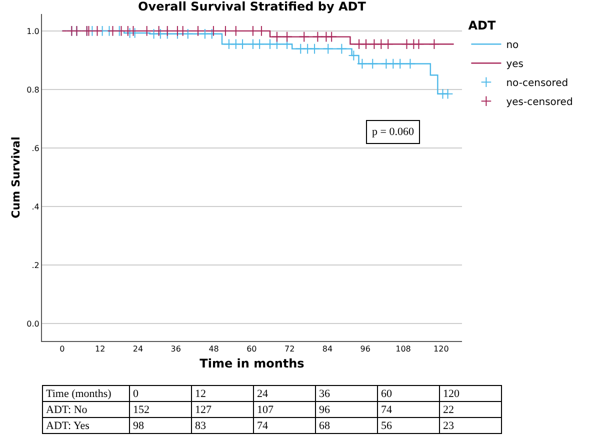 Image resolution: width=590 pixels, height=440 pixels. I want to click on legend-label: yes-censored, so click(539, 102).